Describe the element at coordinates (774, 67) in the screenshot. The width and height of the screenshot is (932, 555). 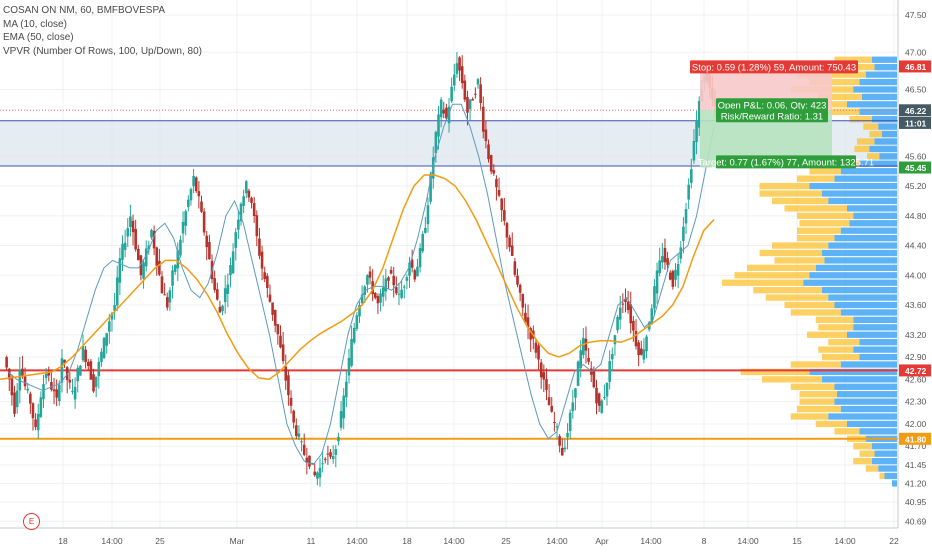
I see `stop-label: Stop: 0.59 (1.28%) 59, Amount: 750.43` at that location.